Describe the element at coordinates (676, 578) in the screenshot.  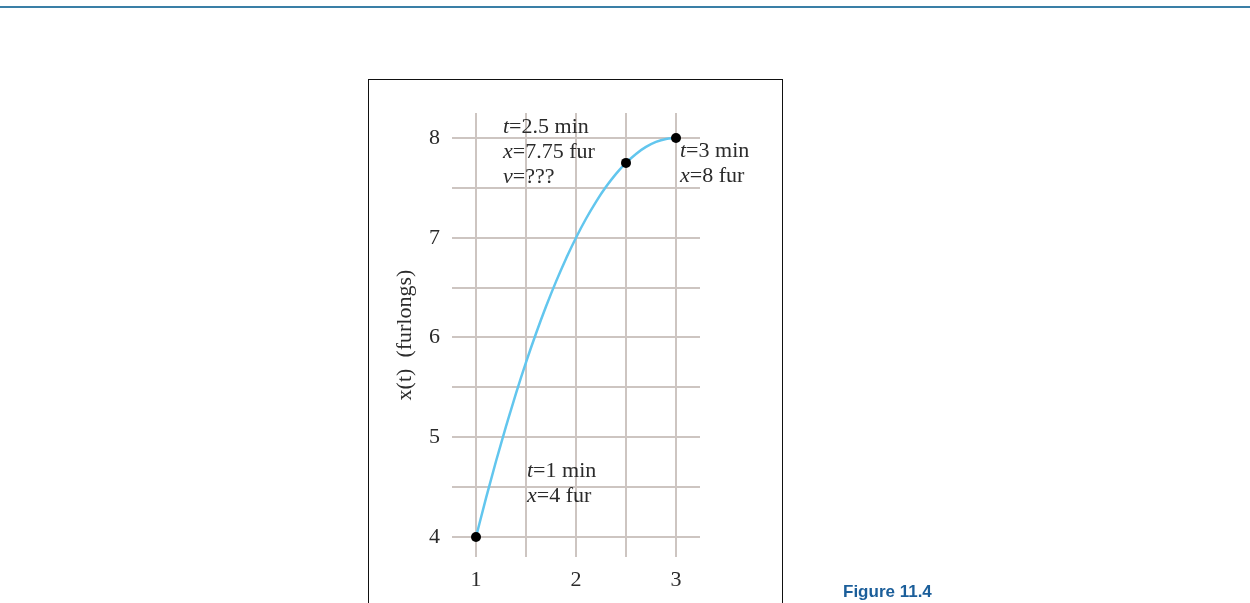
I see `x-tick-label: 3` at that location.